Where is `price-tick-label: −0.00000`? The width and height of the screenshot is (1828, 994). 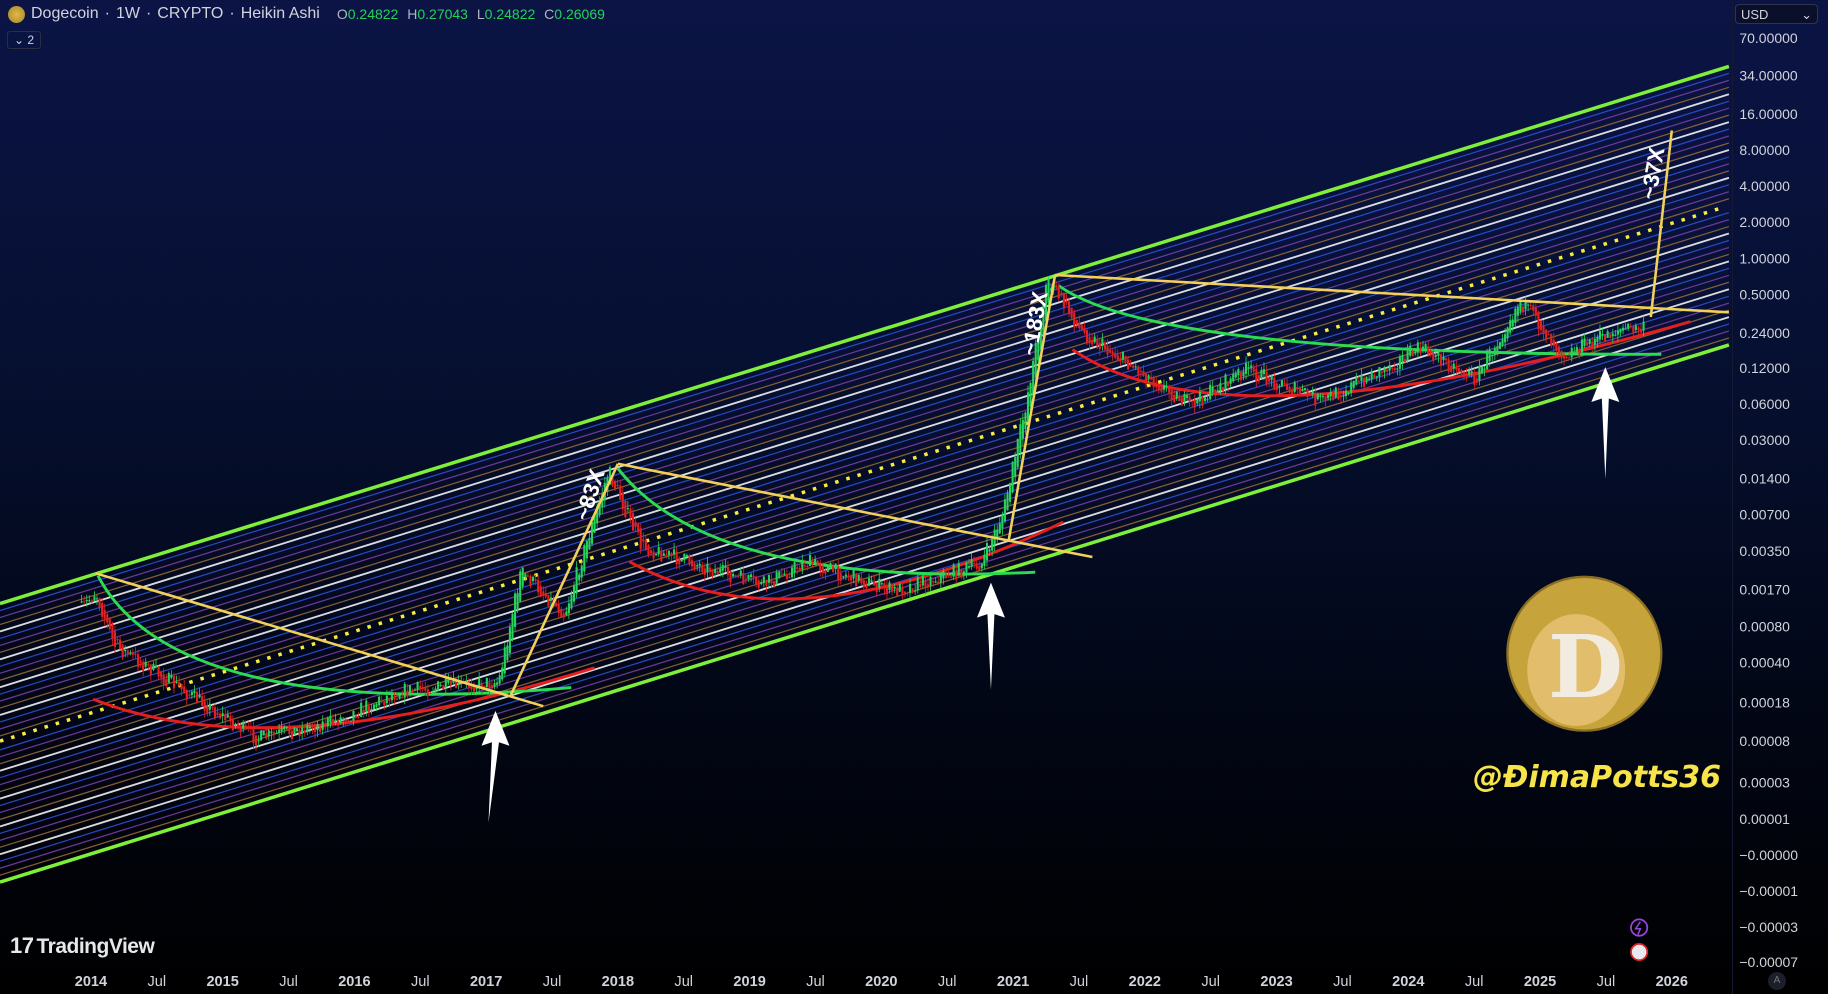
price-tick-label: −0.00000 is located at coordinates (1768, 855).